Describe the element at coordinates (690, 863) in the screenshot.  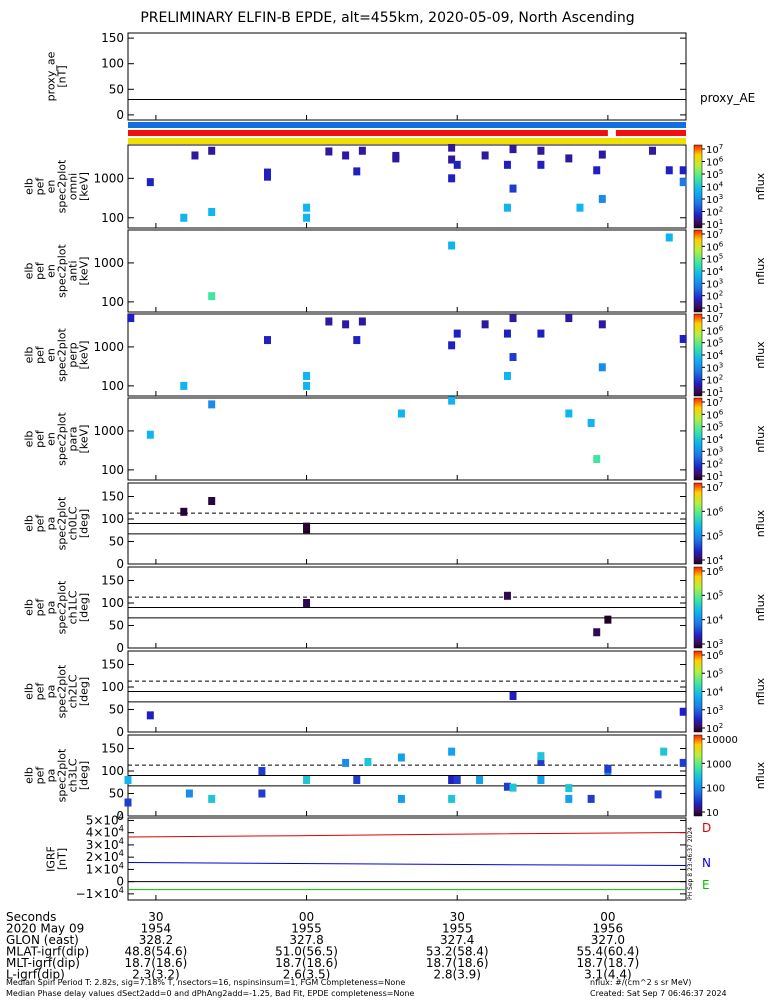
I see `igrf-side-note: PH Sep 8 23:46:37 2024` at that location.